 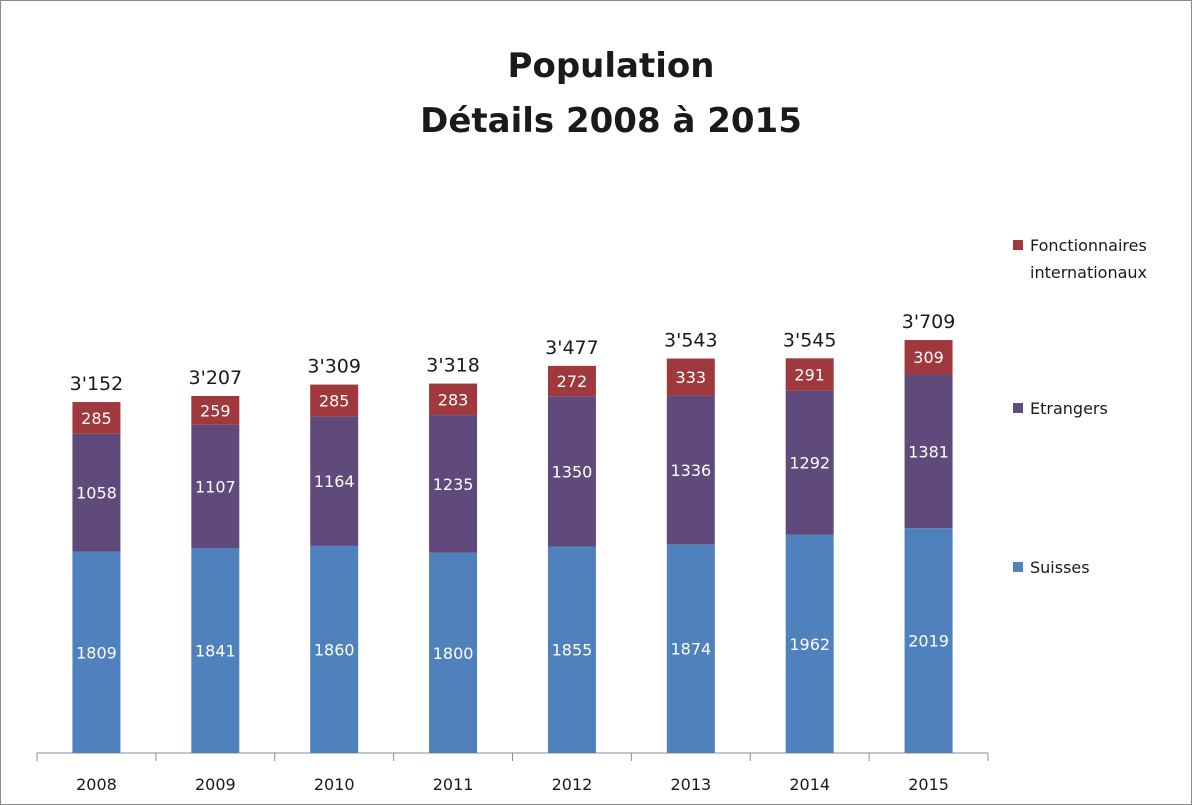 What do you see at coordinates (1069, 408) in the screenshot?
I see `legend-label: Etrangers` at bounding box center [1069, 408].